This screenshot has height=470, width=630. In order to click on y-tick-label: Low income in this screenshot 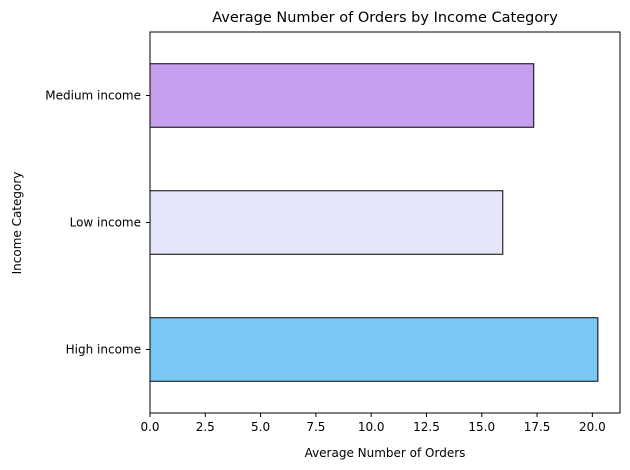, I will do `click(105, 223)`.